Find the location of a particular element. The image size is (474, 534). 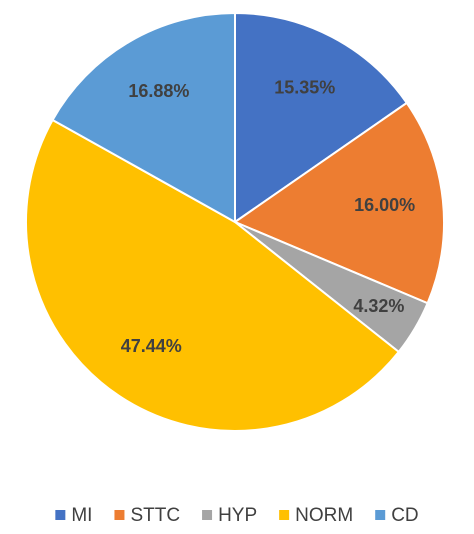

legend-label: MI is located at coordinates (81, 515).